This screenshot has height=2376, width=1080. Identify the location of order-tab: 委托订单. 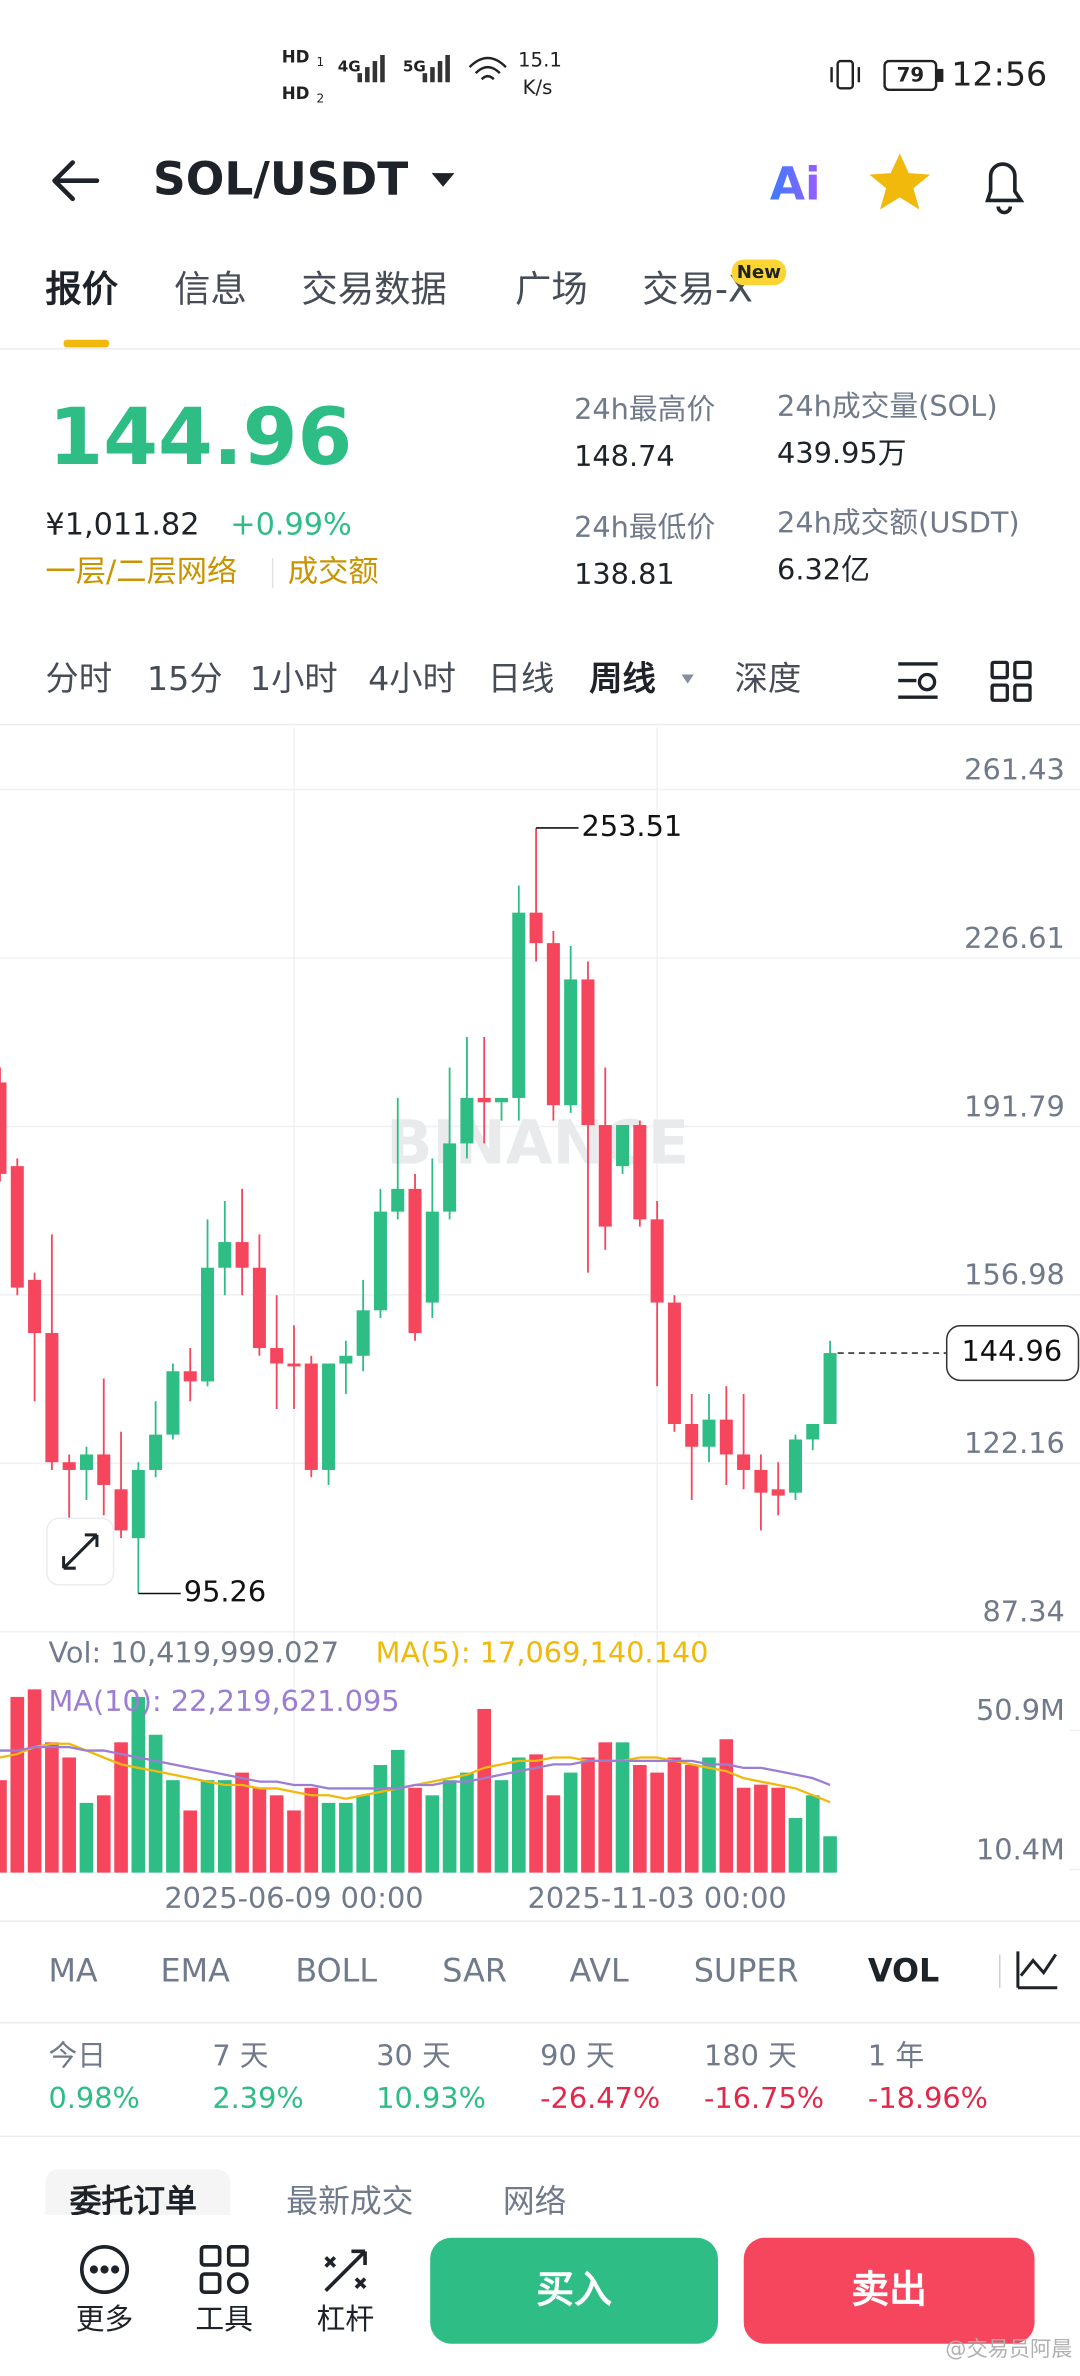
(133, 2201).